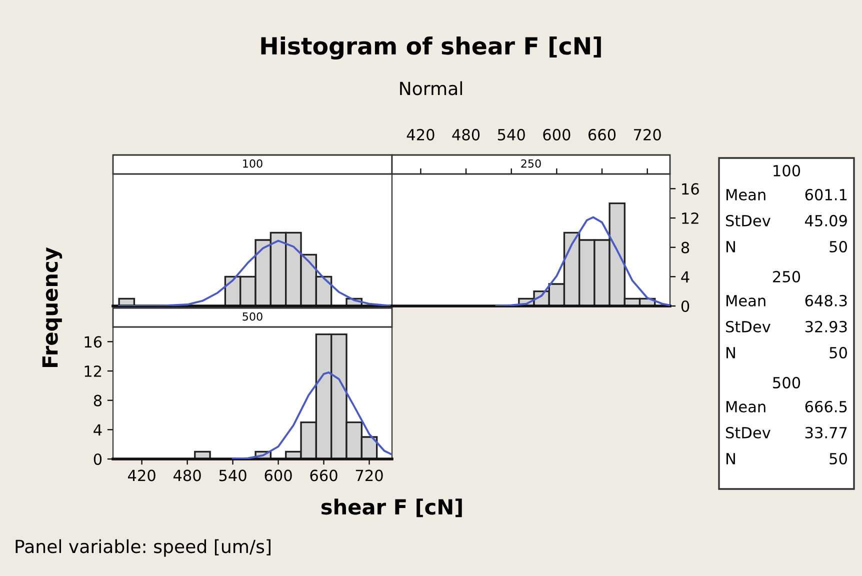 This screenshot has width=862, height=576. What do you see at coordinates (531, 163) in the screenshot?
I see `chart-title: 250` at bounding box center [531, 163].